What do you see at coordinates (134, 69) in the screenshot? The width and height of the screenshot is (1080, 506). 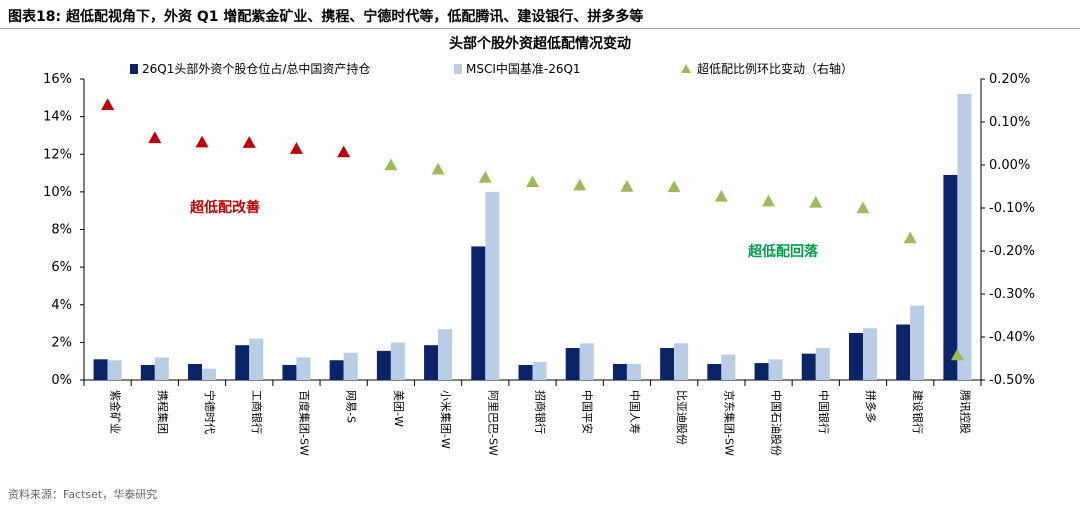 I see `legend-swatch-26q1` at bounding box center [134, 69].